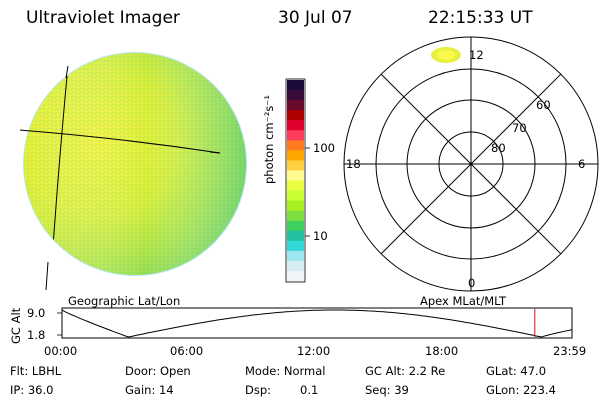 The image size is (600, 400). Describe the element at coordinates (516, 371) in the screenshot. I see `glat-info: GLat: 47.0` at that location.